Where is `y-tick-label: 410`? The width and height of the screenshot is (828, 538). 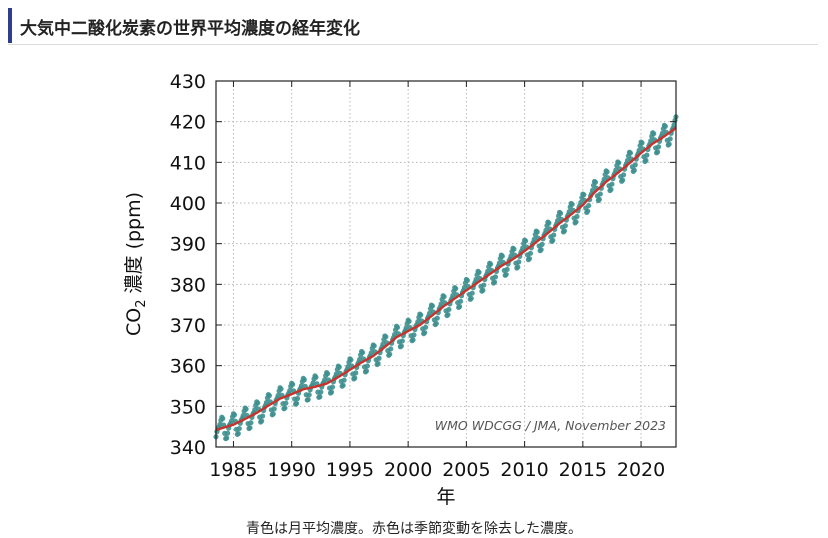
y-tick-label: 410 is located at coordinates (188, 163).